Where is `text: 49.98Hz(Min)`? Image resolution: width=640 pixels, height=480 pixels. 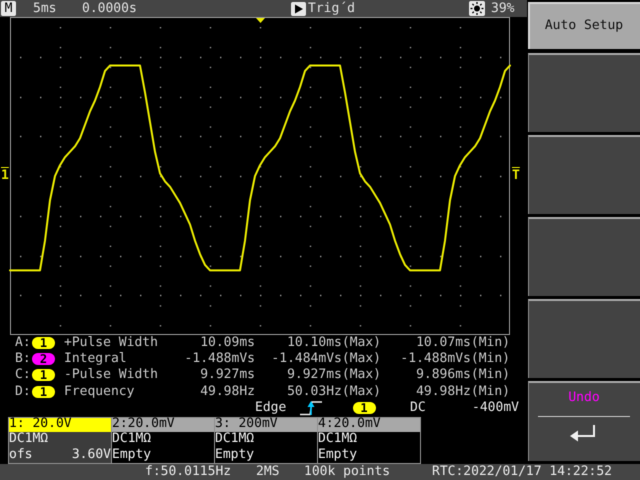 text: 49.98Hz(Min) is located at coordinates (463, 391).